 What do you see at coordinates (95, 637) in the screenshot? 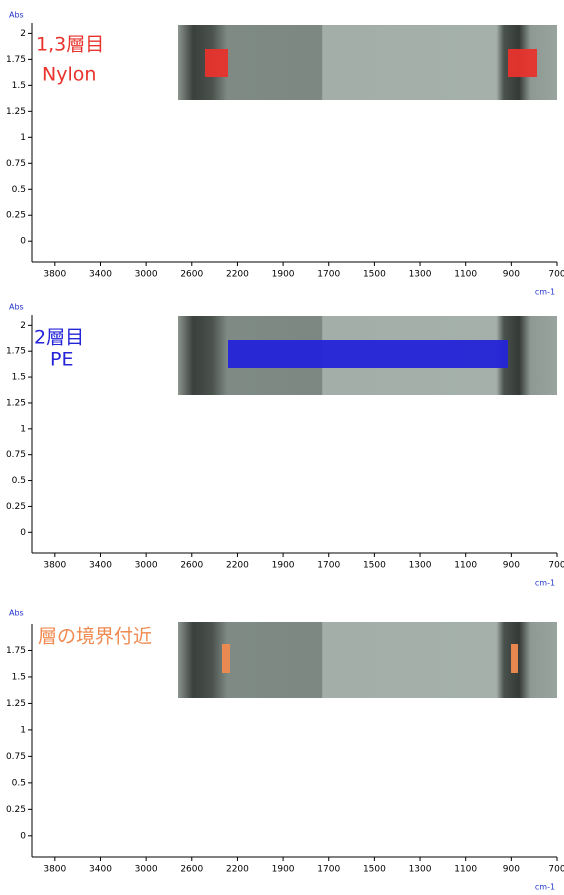
I see `sample-label: 層の境界付近` at bounding box center [95, 637].